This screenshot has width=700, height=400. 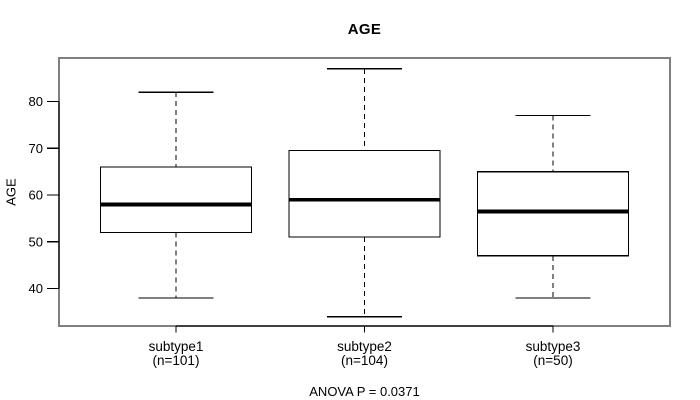 What do you see at coordinates (176, 346) in the screenshot?
I see `group-label: subtype1` at bounding box center [176, 346].